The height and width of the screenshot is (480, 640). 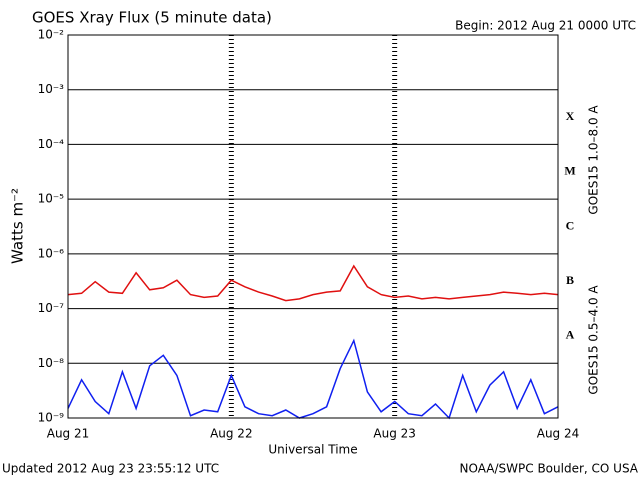 I want to click on x-tick-label: Aug 24, so click(x=558, y=434).